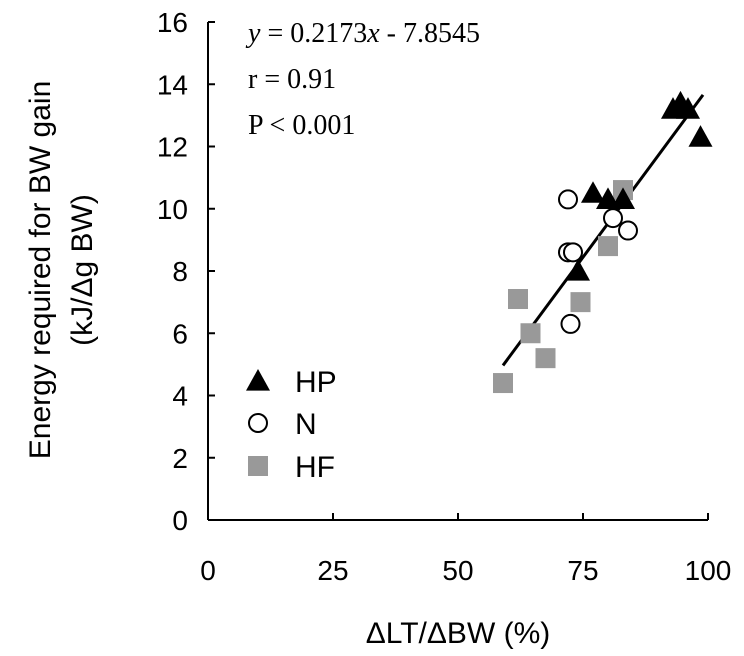  What do you see at coordinates (430, 33) in the screenshot?
I see `equation-intercept: - 7.8545` at bounding box center [430, 33].